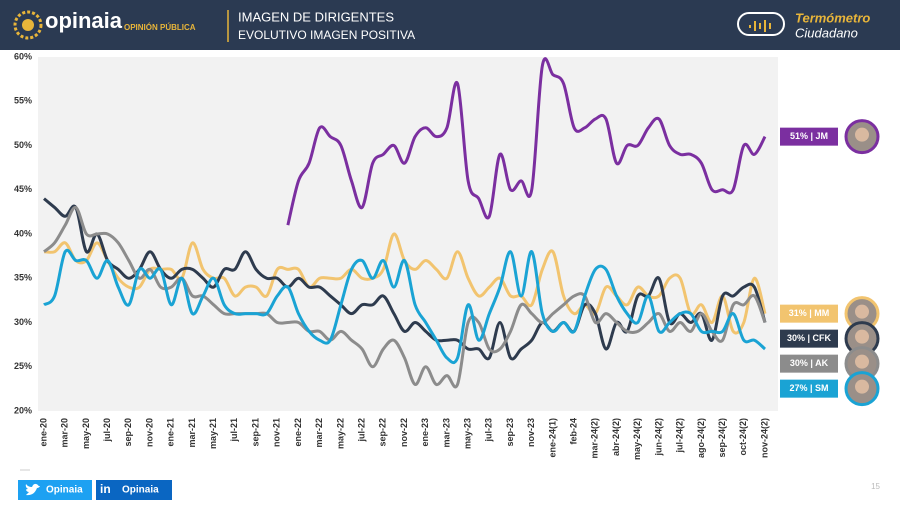 The height and width of the screenshot is (511, 900). What do you see at coordinates (832, 17) in the screenshot?
I see `badge-line: Termómetro` at bounding box center [832, 17].